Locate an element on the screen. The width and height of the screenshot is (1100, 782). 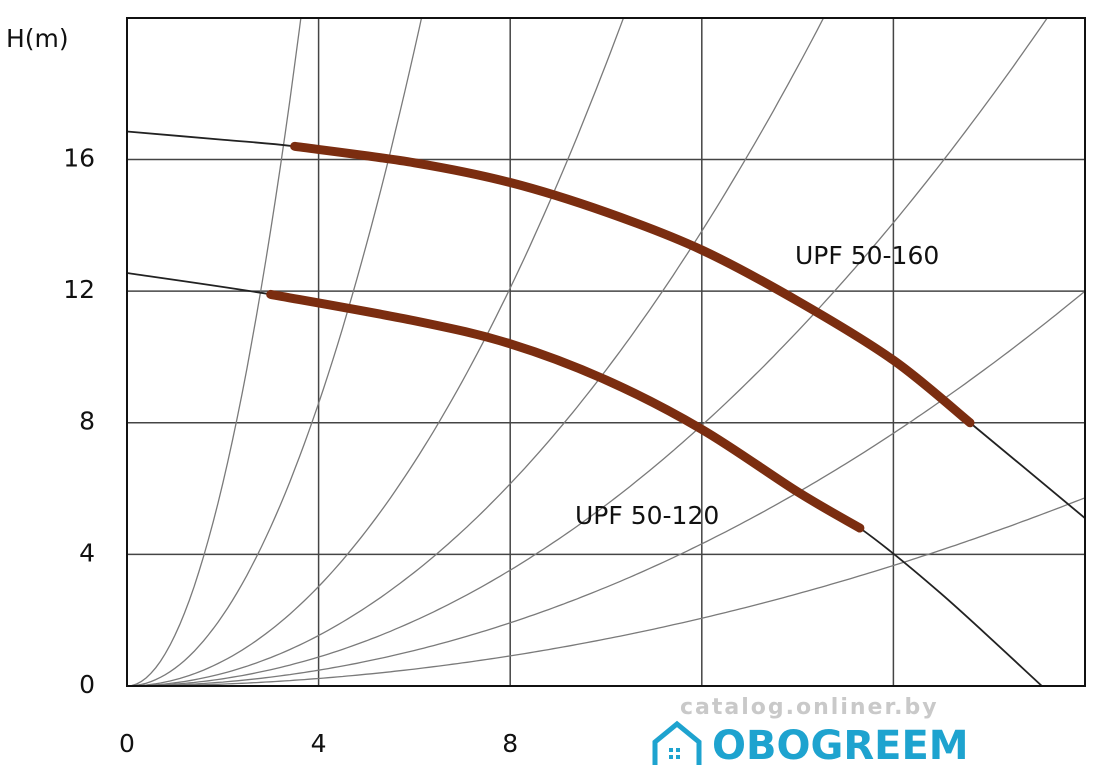
series-label: UPF 50-120 is located at coordinates (647, 515).